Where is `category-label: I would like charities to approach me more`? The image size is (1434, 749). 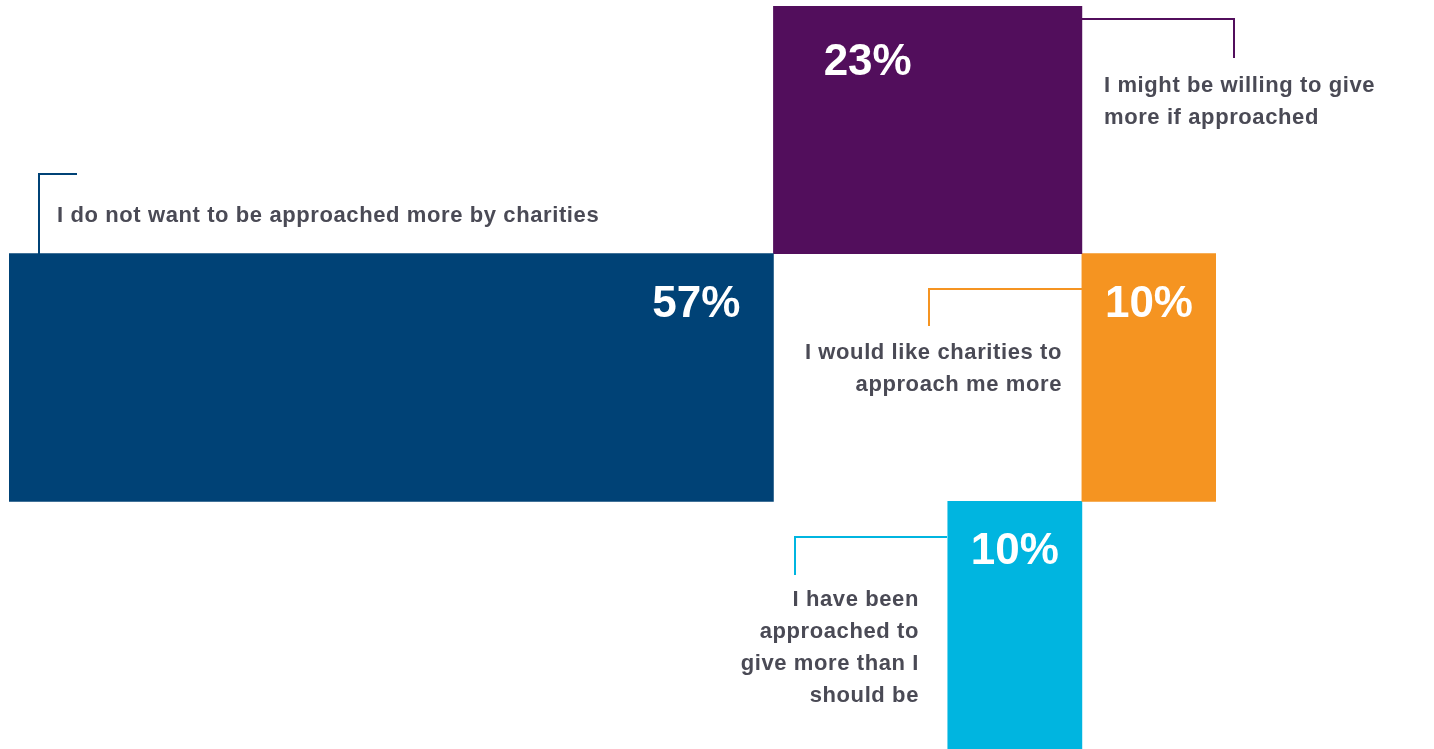
category-label: I would like charities to approach me more is located at coordinates (932, 368).